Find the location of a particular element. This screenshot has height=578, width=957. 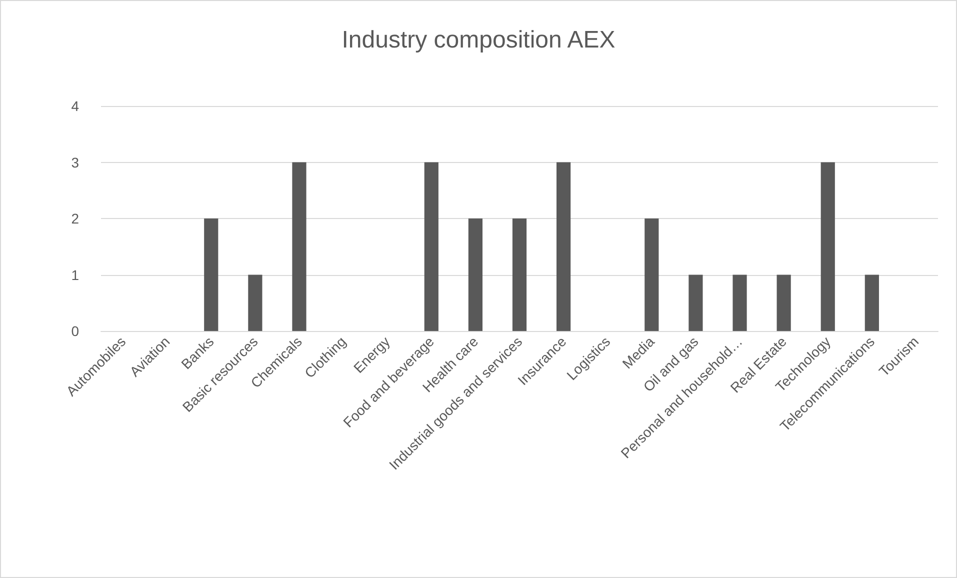

y-tick-label: 4 is located at coordinates (75, 106).